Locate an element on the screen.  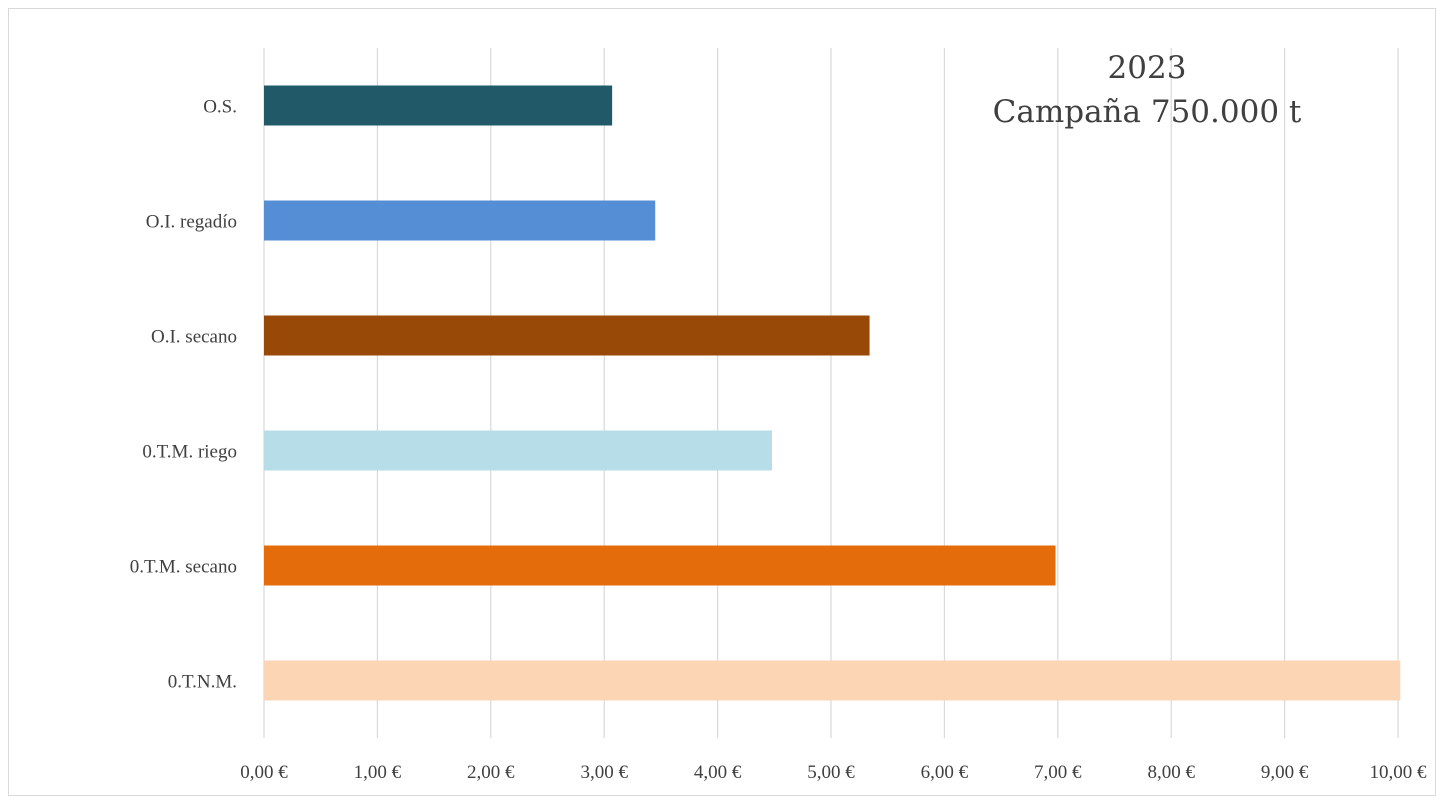
category-label: O.S. is located at coordinates (220, 107).